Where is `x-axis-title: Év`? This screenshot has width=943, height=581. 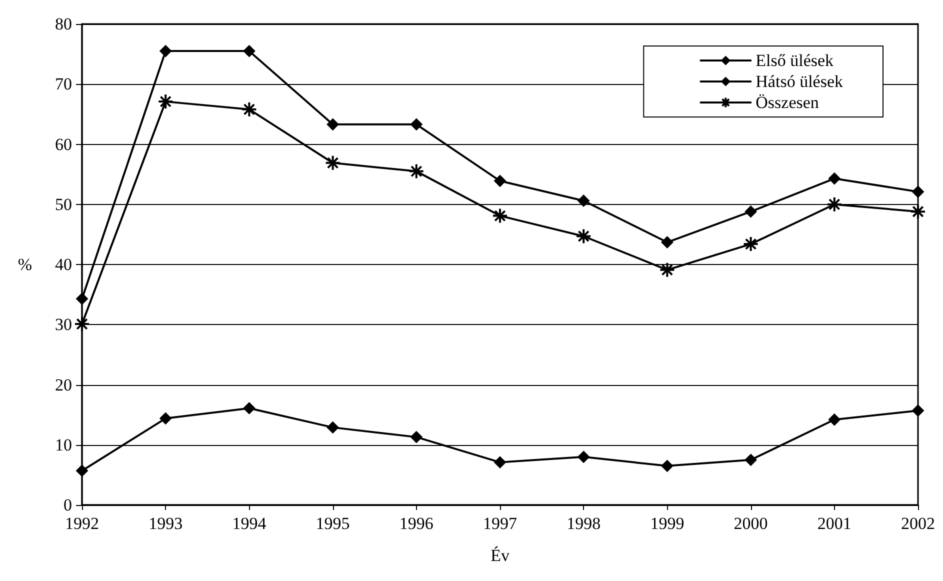
x-axis-title: Év is located at coordinates (500, 555).